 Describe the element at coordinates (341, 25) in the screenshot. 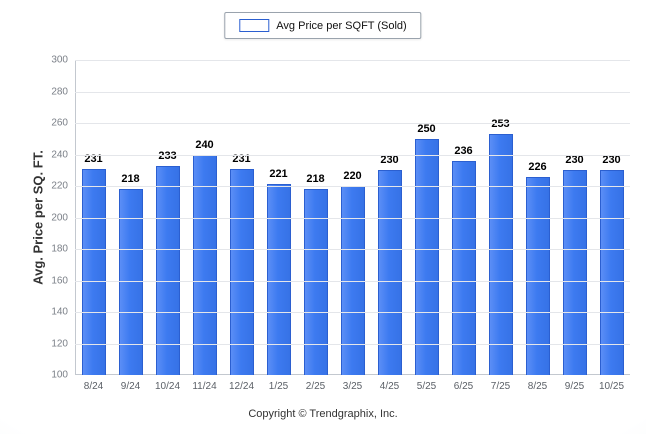

I see `legend-label: Avg Price per SQFT (Sold)` at that location.